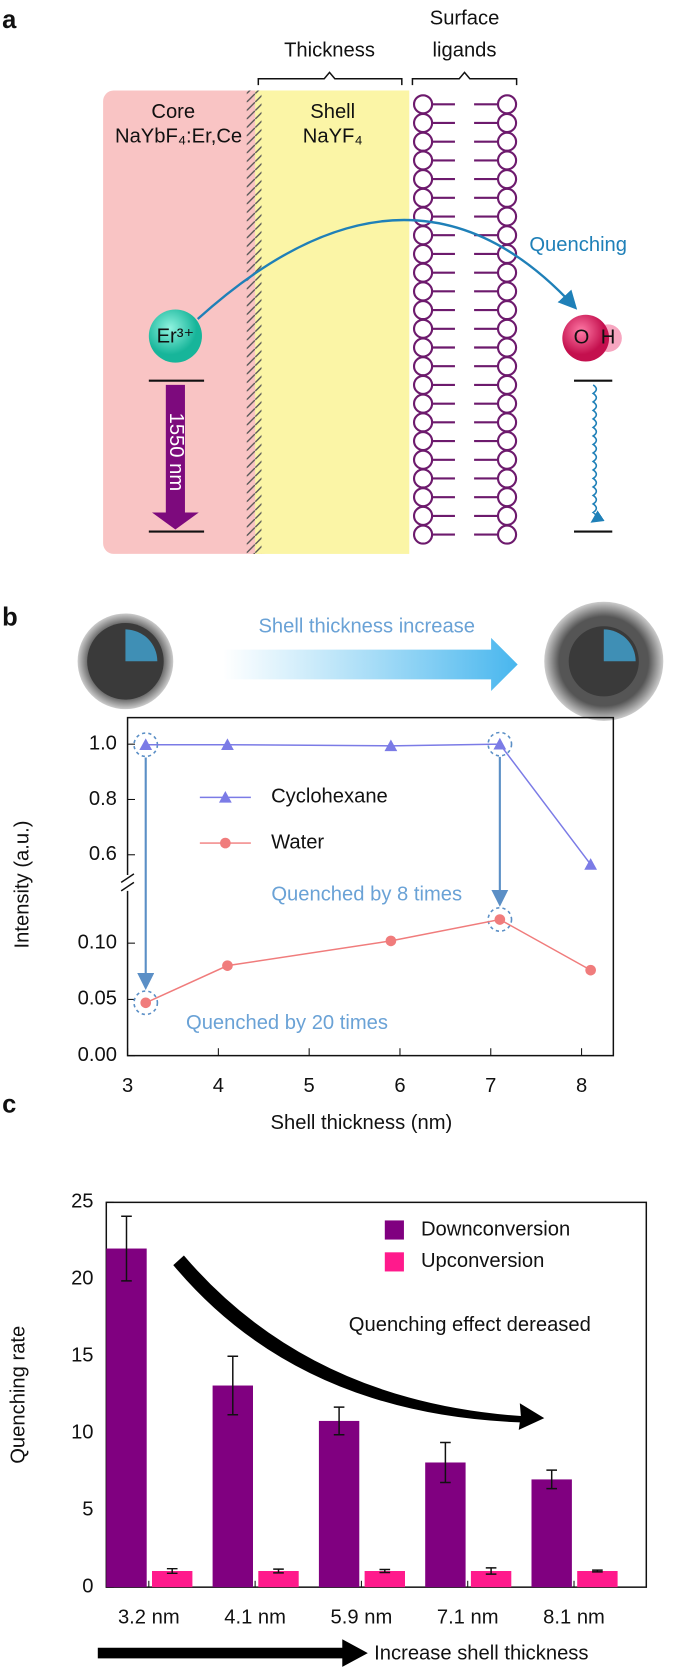 The height and width of the screenshot is (1667, 675). Describe the element at coordinates (362, 1617) in the screenshot. I see `x-tick-label: 5.9 nm` at that location.